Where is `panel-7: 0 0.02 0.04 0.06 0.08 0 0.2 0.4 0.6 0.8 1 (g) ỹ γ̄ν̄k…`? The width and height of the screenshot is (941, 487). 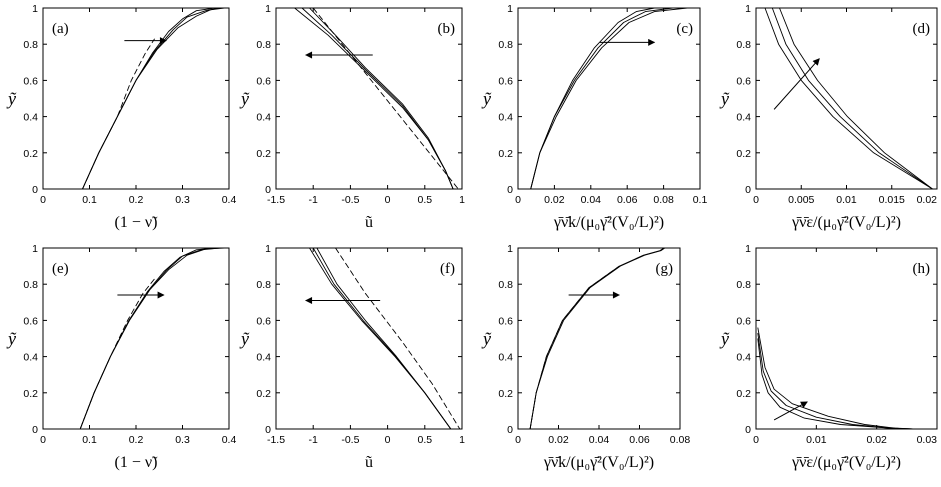
panel-7: 0 0.02 0.04 0.06 0.08 0 0.2 0.4 0.6 0.8 1 (g) ỹ γ̄ν̄k… is located at coordinates (585, 357).